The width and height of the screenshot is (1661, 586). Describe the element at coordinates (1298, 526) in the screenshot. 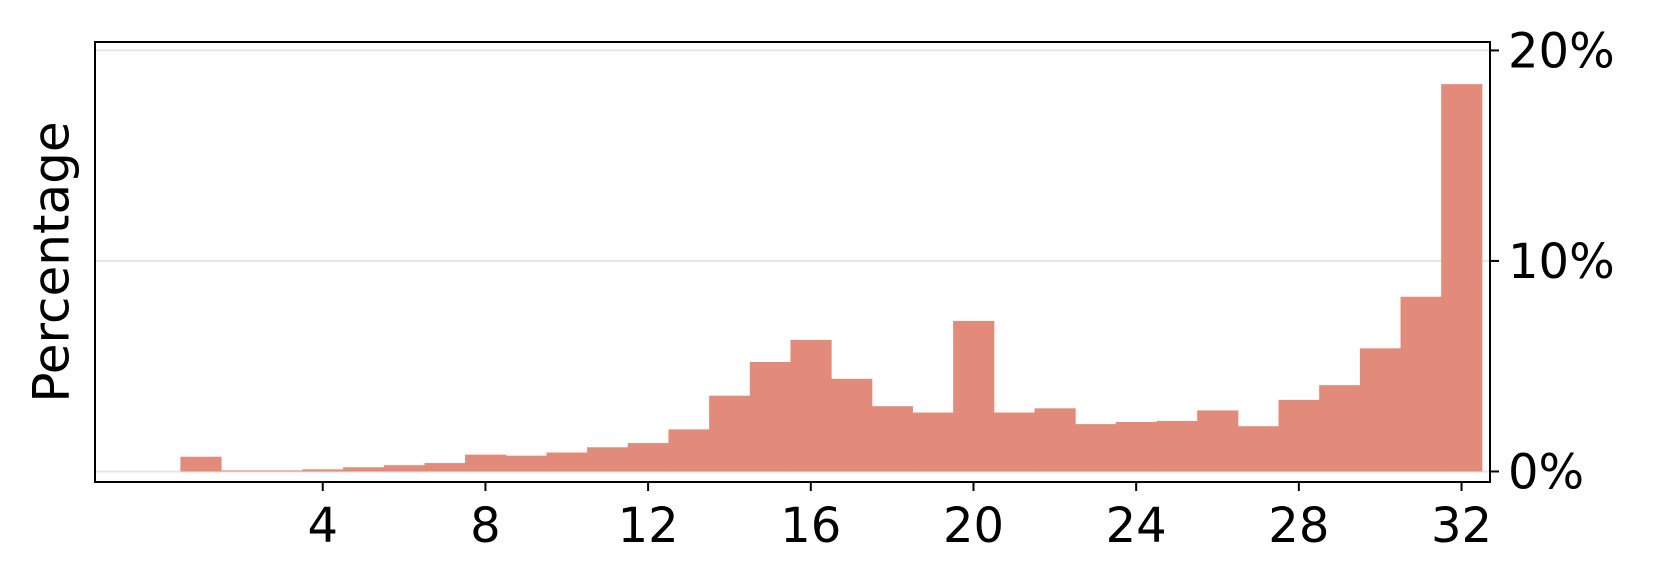

I see `x-tick-label-6: 28` at that location.